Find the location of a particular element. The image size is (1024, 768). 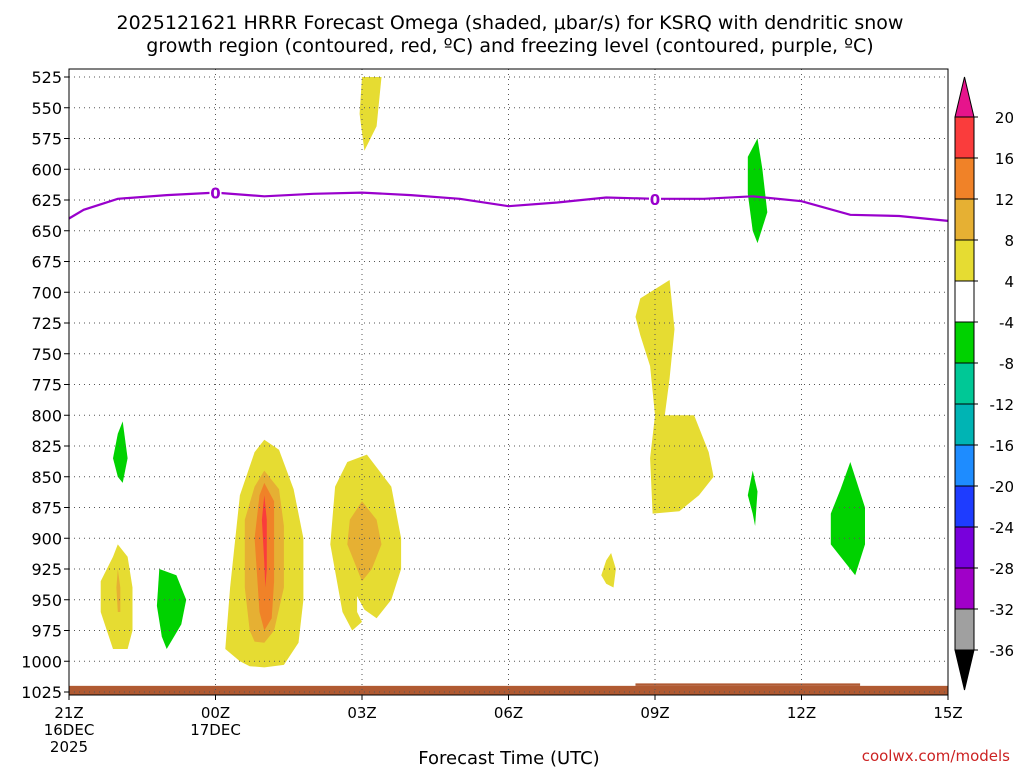

y-tick-label: 975 is located at coordinates (46, 631).